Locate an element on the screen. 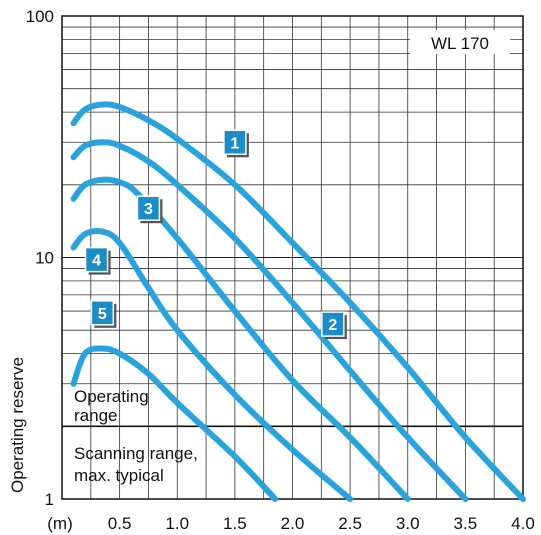 This screenshot has height=535, width=541. x-tick-label: 1.5 is located at coordinates (235, 523).